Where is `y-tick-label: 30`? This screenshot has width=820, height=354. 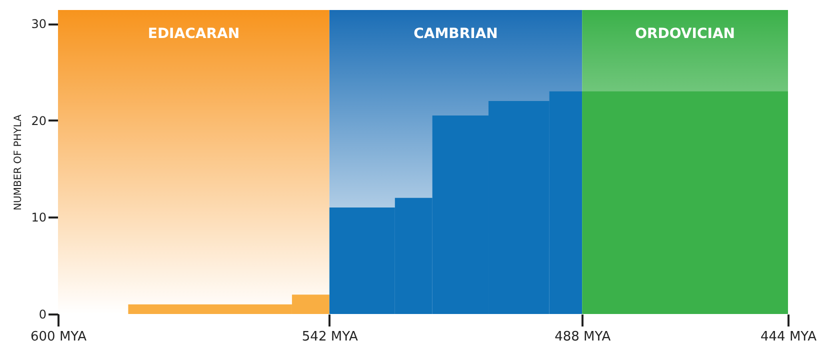 y-tick-label: 30 is located at coordinates (38, 24).